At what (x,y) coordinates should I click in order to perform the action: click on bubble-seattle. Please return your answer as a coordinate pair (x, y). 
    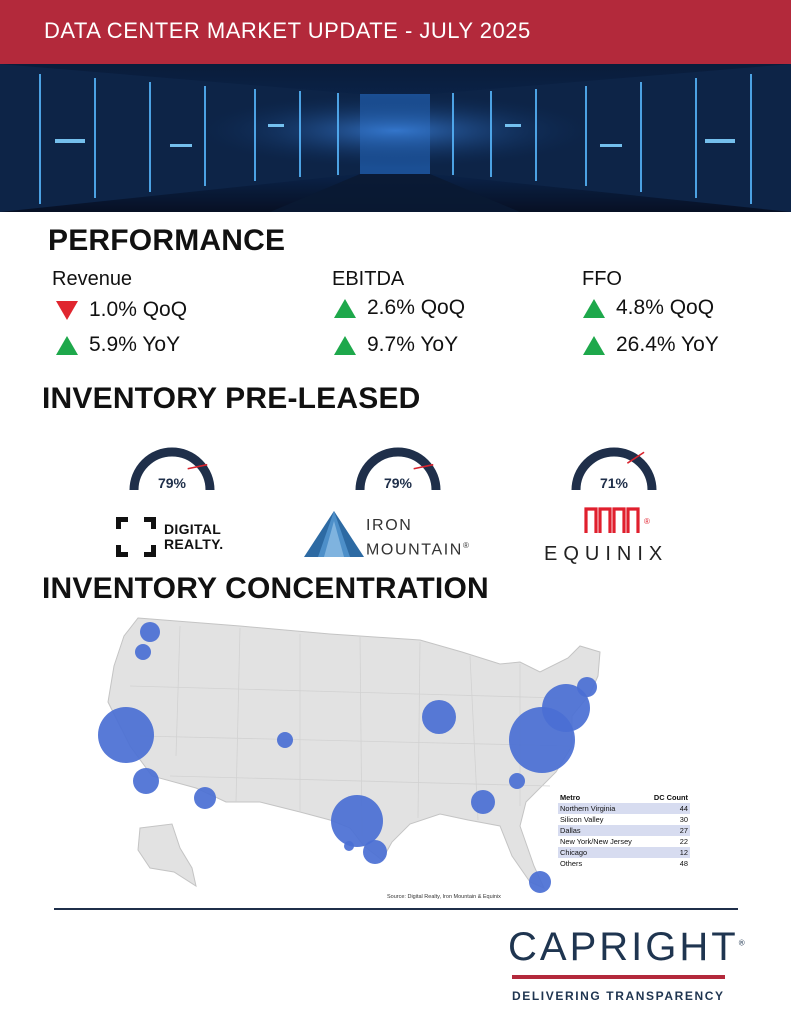
    Looking at the image, I should click on (150, 632).